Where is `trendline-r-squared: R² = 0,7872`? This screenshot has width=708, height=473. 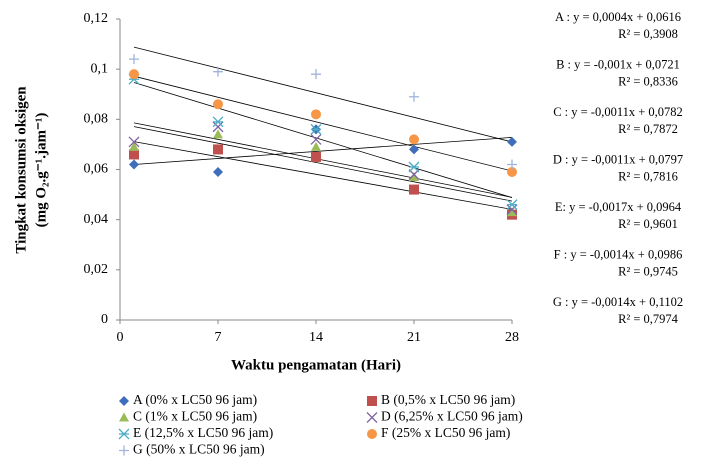 trendline-r-squared: R² = 0,7872 is located at coordinates (648, 129).